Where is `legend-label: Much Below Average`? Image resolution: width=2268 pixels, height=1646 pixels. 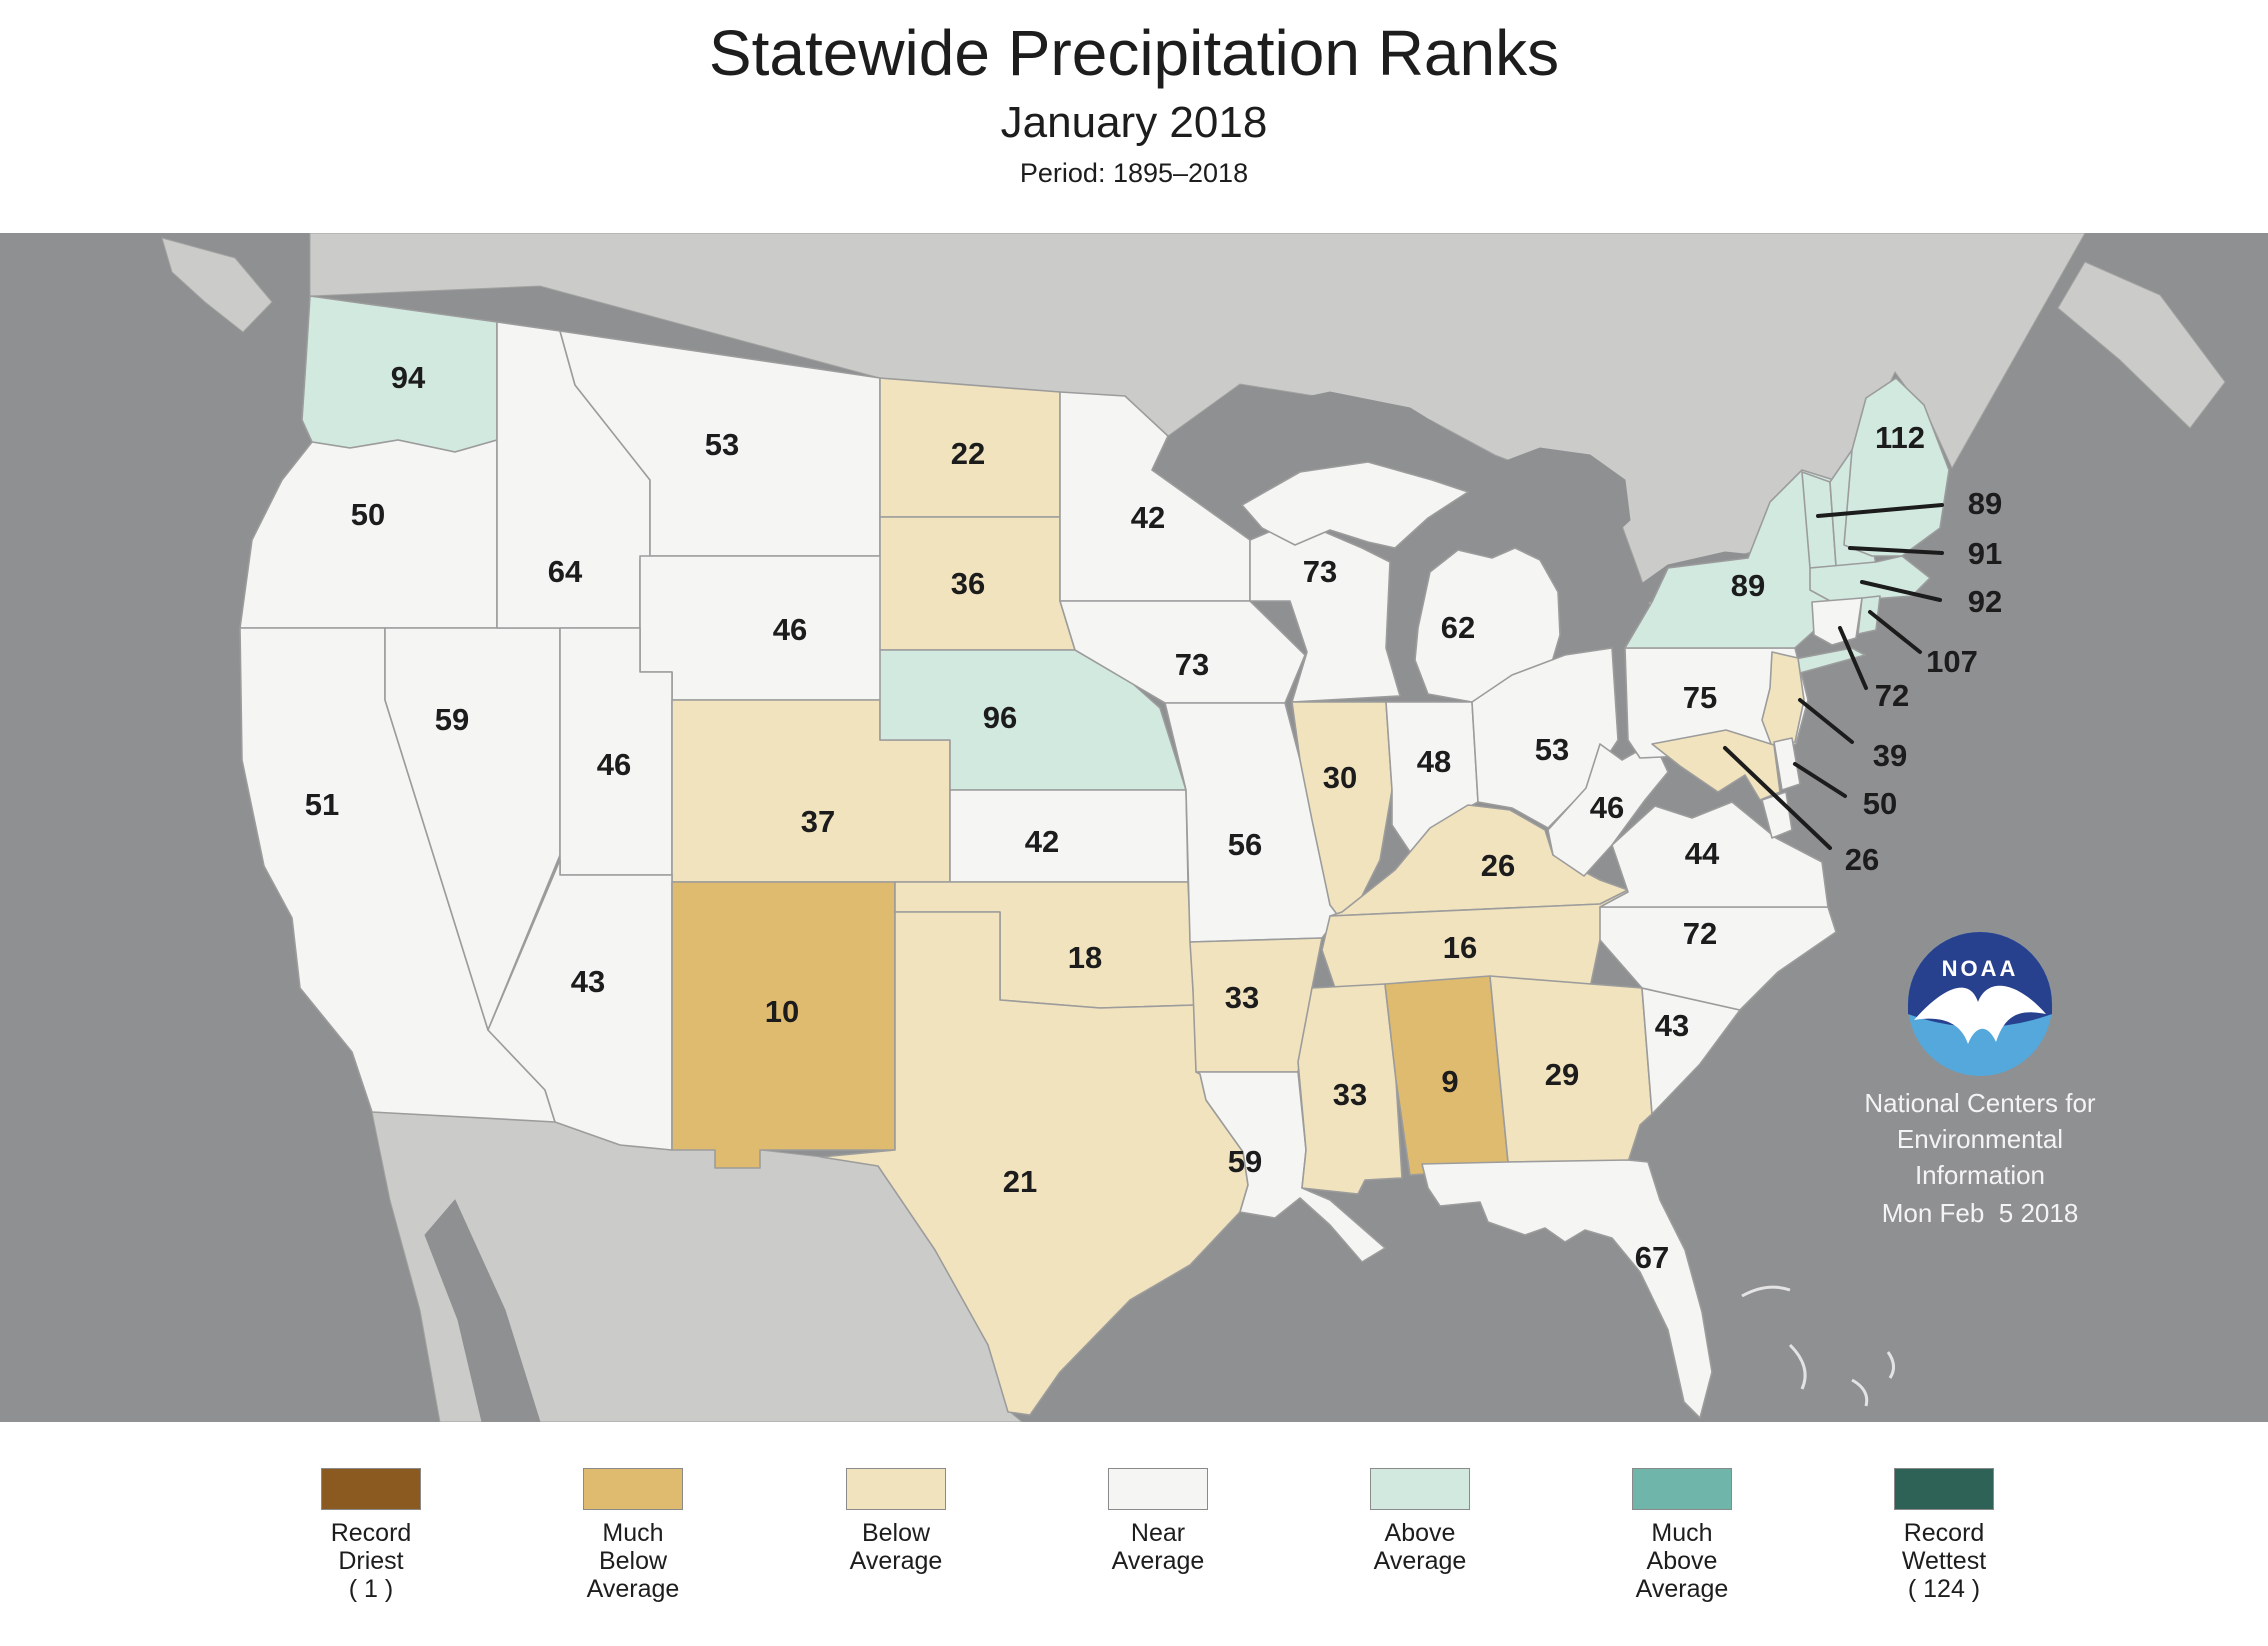 legend-label: Much Below Average is located at coordinates (633, 1561).